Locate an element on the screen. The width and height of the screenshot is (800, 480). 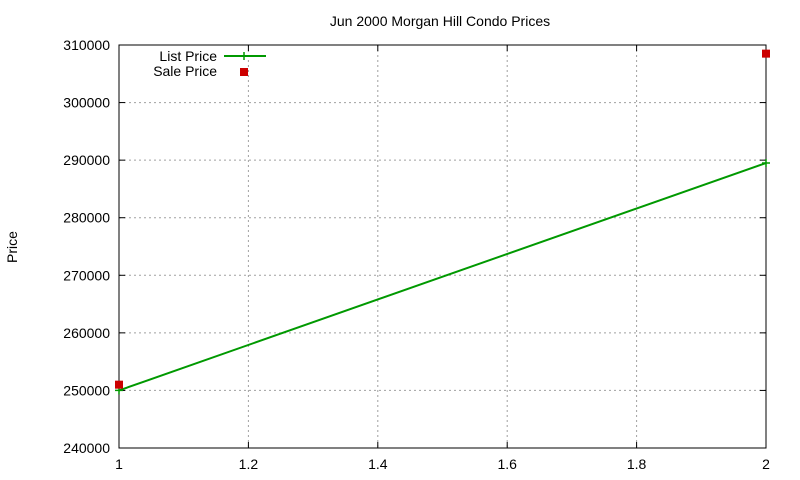
y-tick-label: 310000 is located at coordinates (86, 45).